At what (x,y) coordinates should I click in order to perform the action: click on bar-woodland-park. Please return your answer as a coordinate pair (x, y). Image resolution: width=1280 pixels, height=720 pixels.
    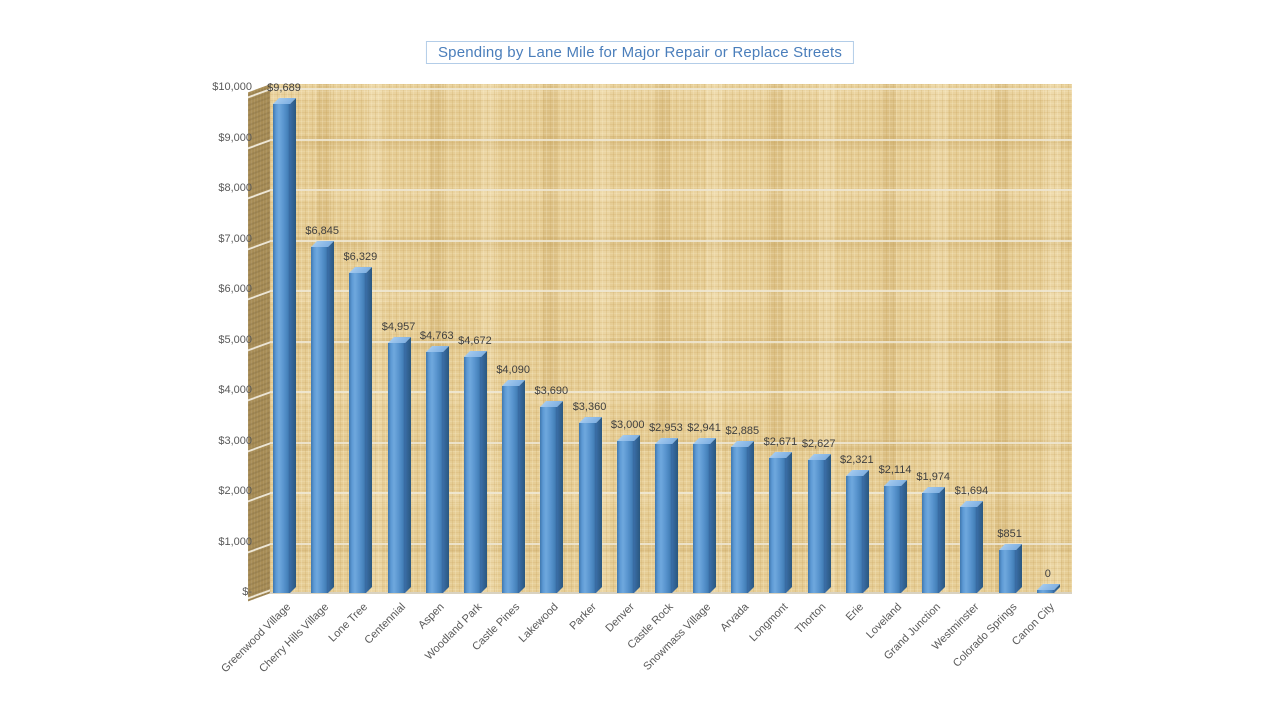
    Looking at the image, I should click on (475, 472).